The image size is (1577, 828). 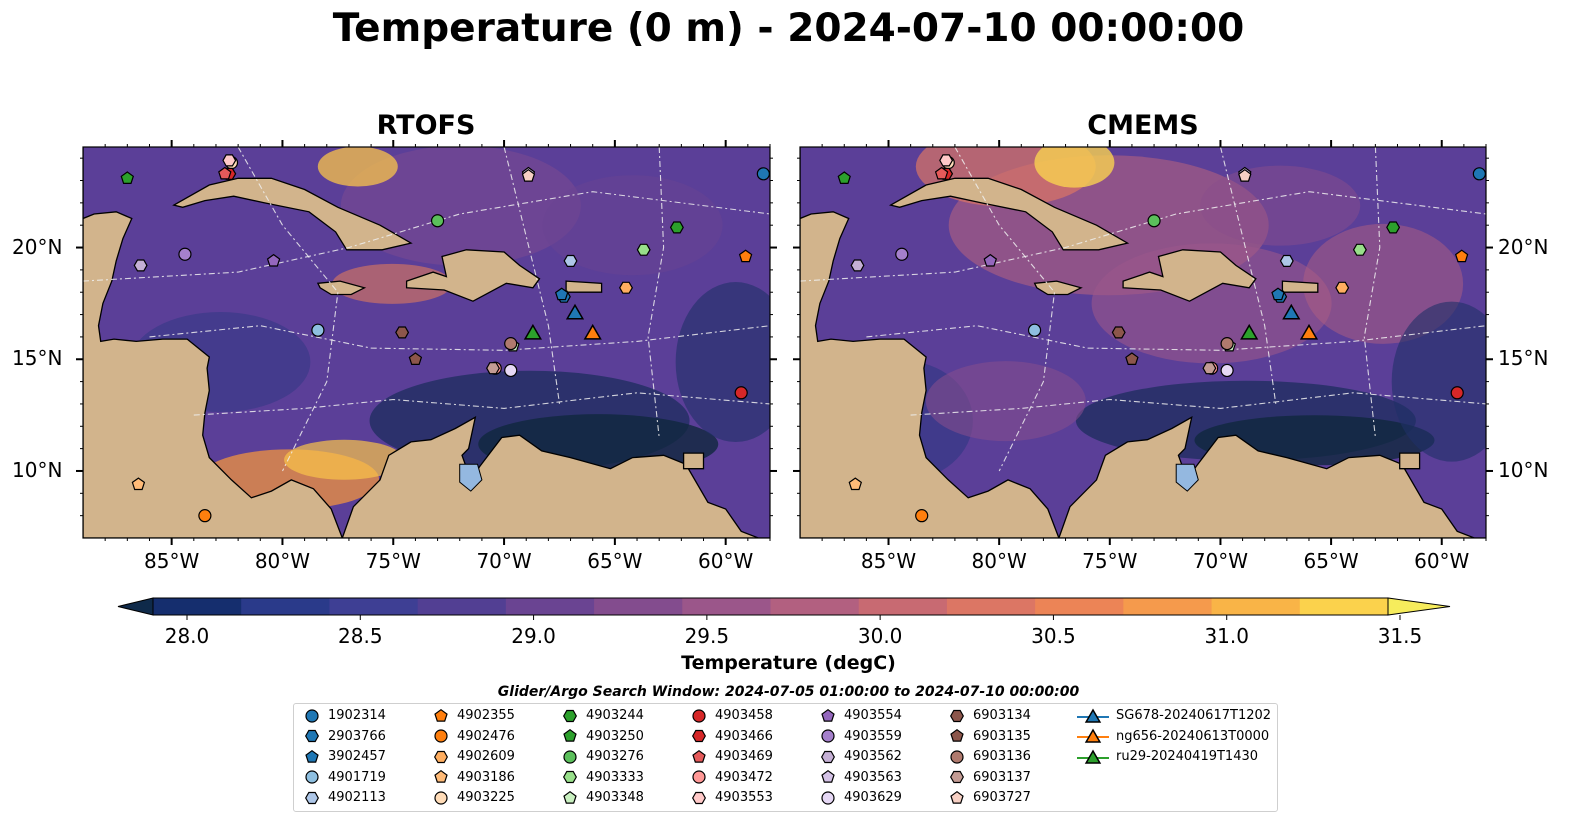 What do you see at coordinates (1189, 275) in the screenshot?
I see `land-hispaniola` at bounding box center [1189, 275].